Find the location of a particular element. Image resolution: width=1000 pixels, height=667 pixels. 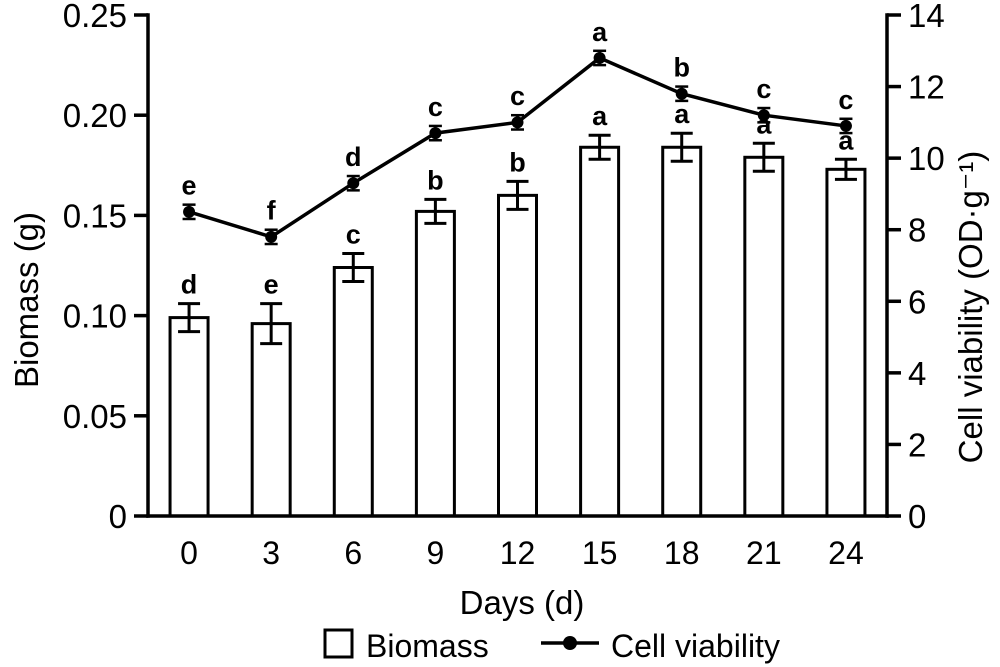

x-tick-label-6: 6 is located at coordinates (353, 553).